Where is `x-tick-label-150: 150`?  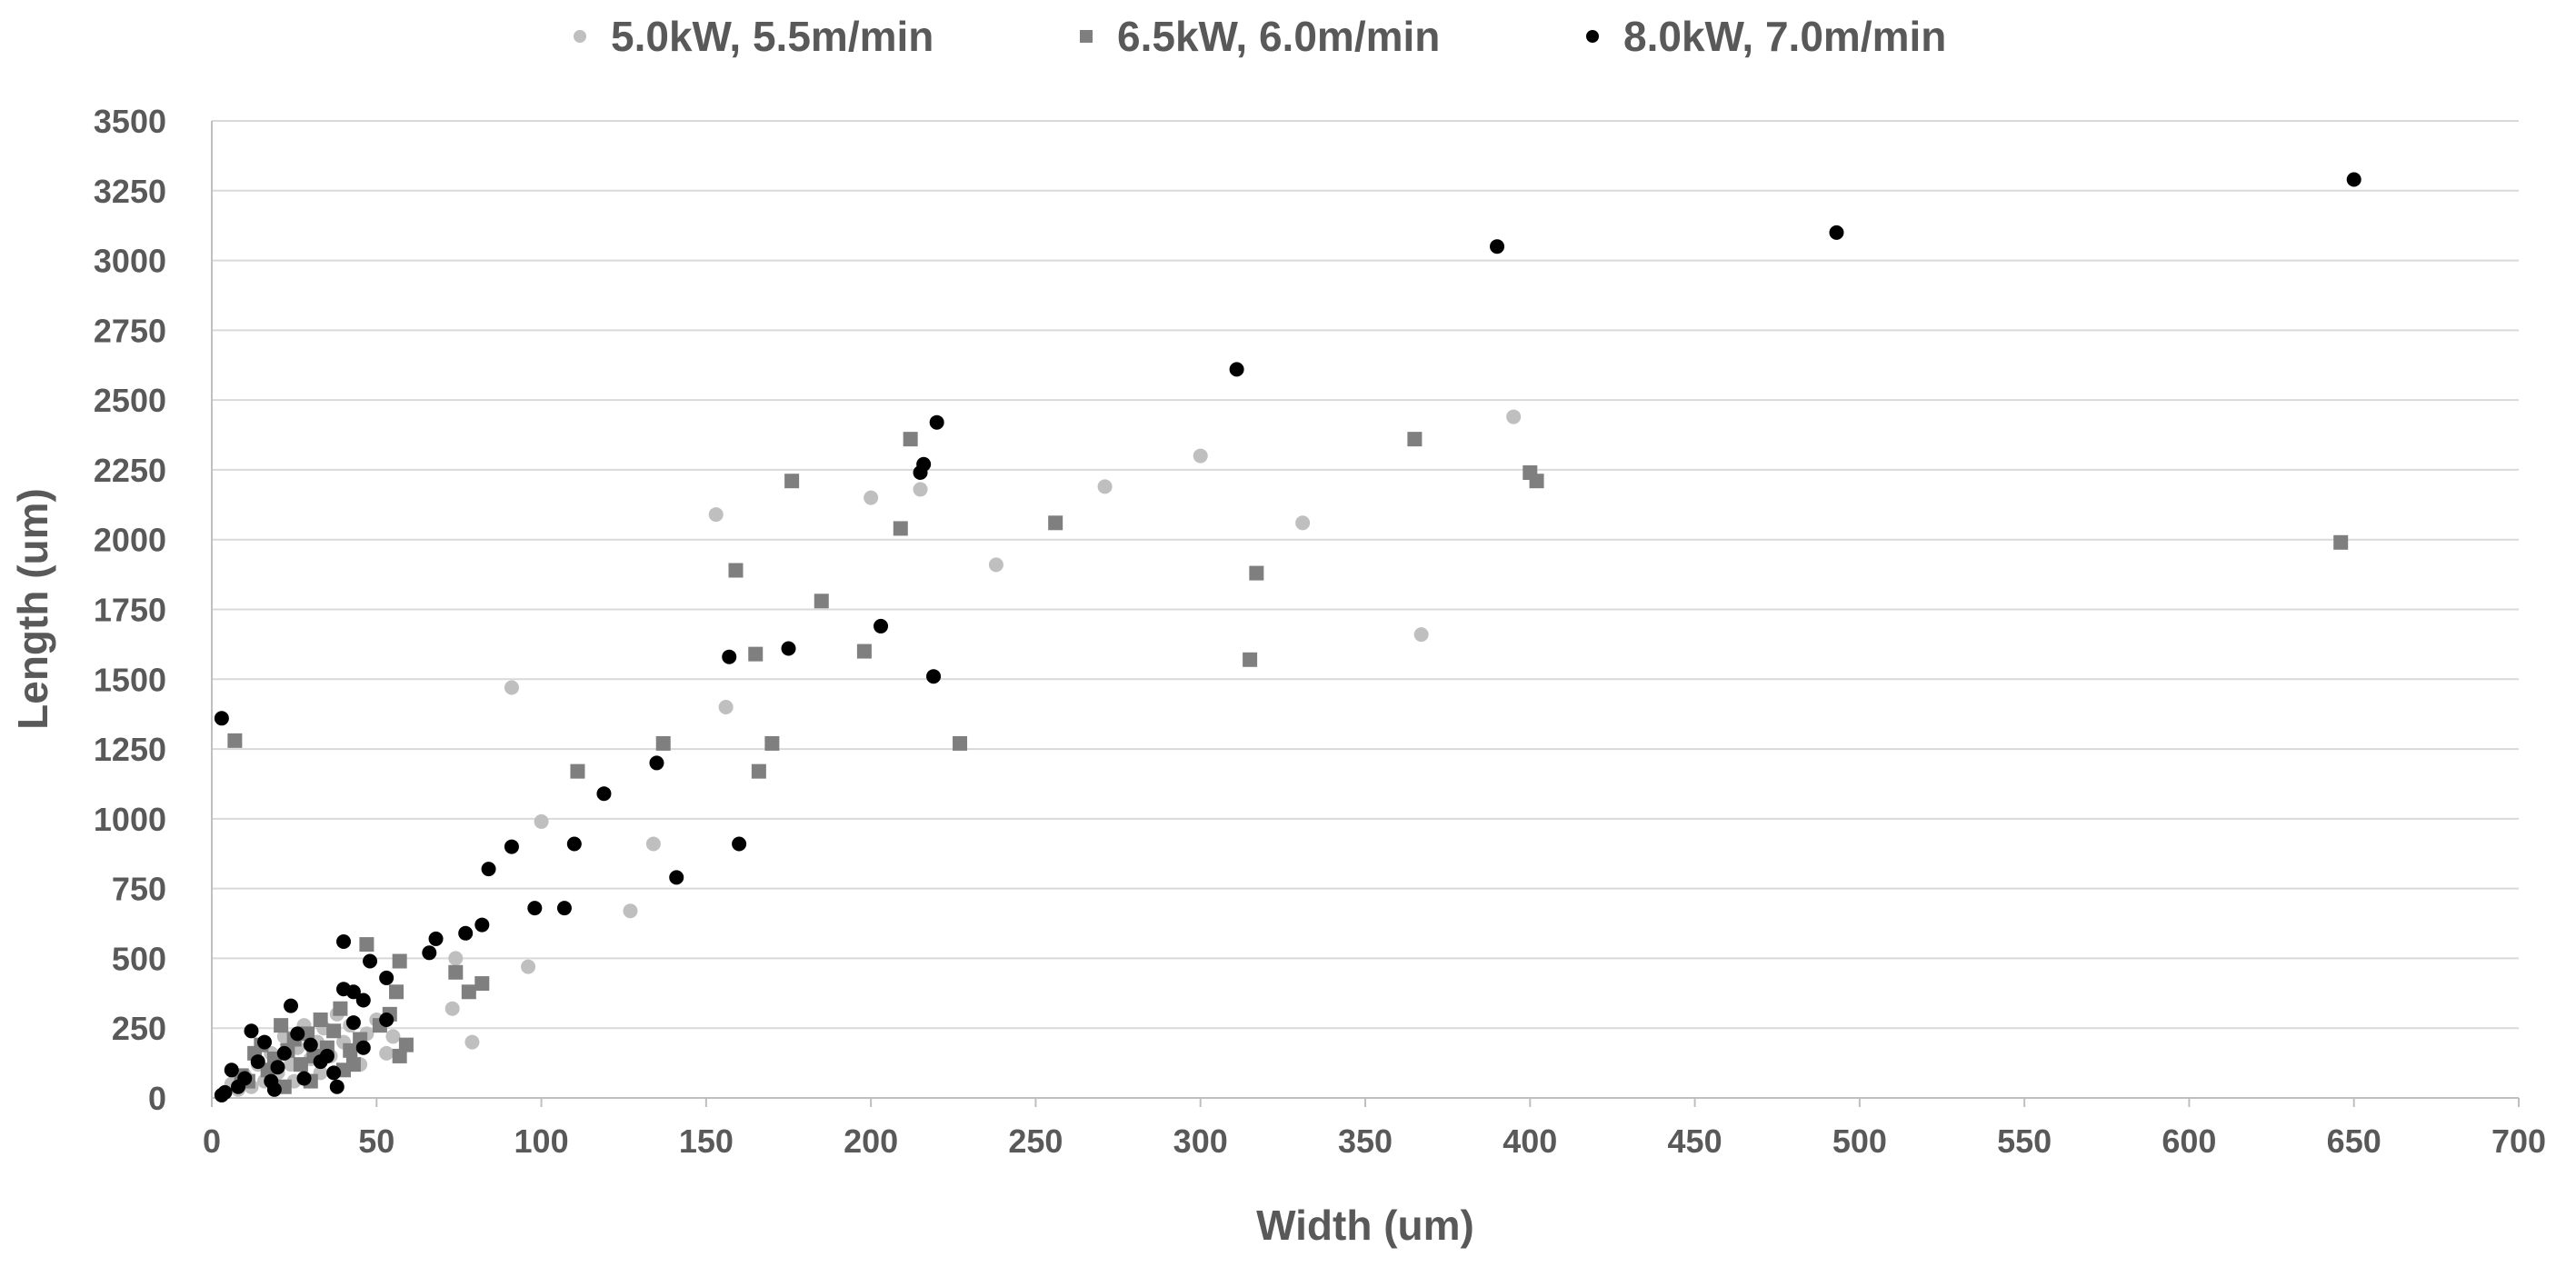 x-tick-label-150: 150 is located at coordinates (706, 1141).